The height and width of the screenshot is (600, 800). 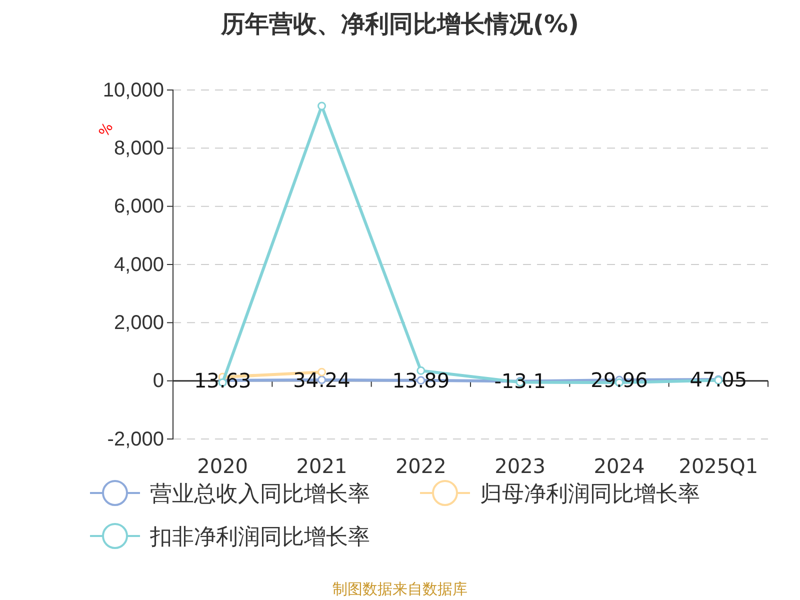 I want to click on legend-label: 营业总收入同比增长率, so click(x=260, y=494).